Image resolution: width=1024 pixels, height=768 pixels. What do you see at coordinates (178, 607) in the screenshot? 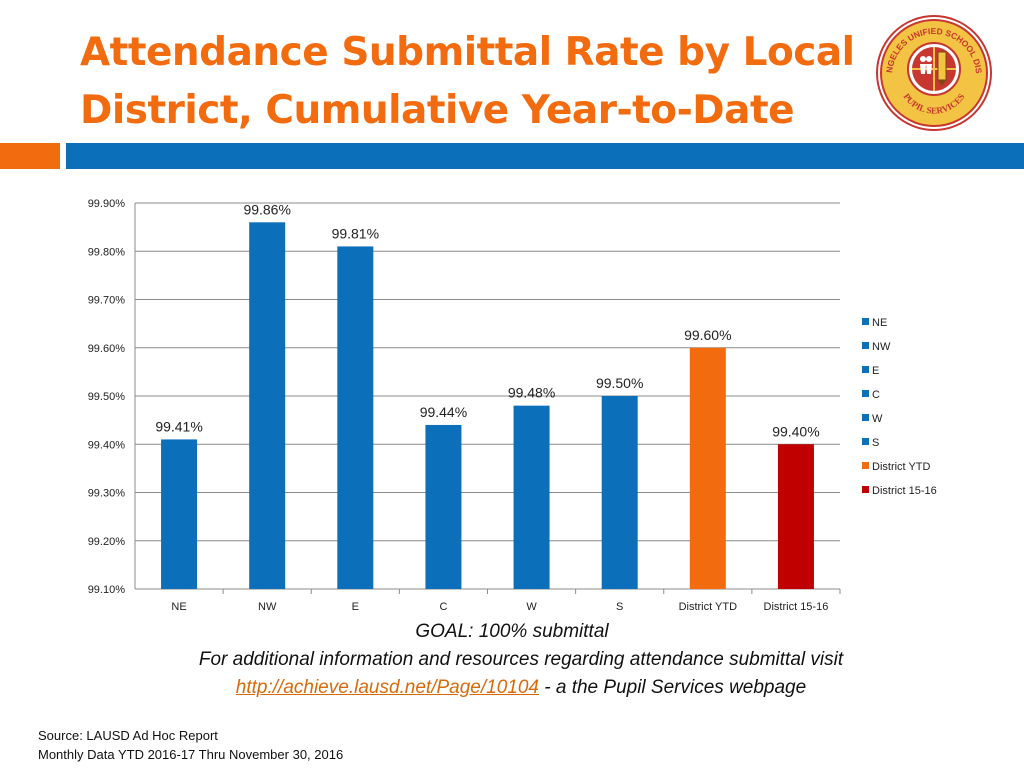
I see `x-tick-label: NE` at bounding box center [178, 607].